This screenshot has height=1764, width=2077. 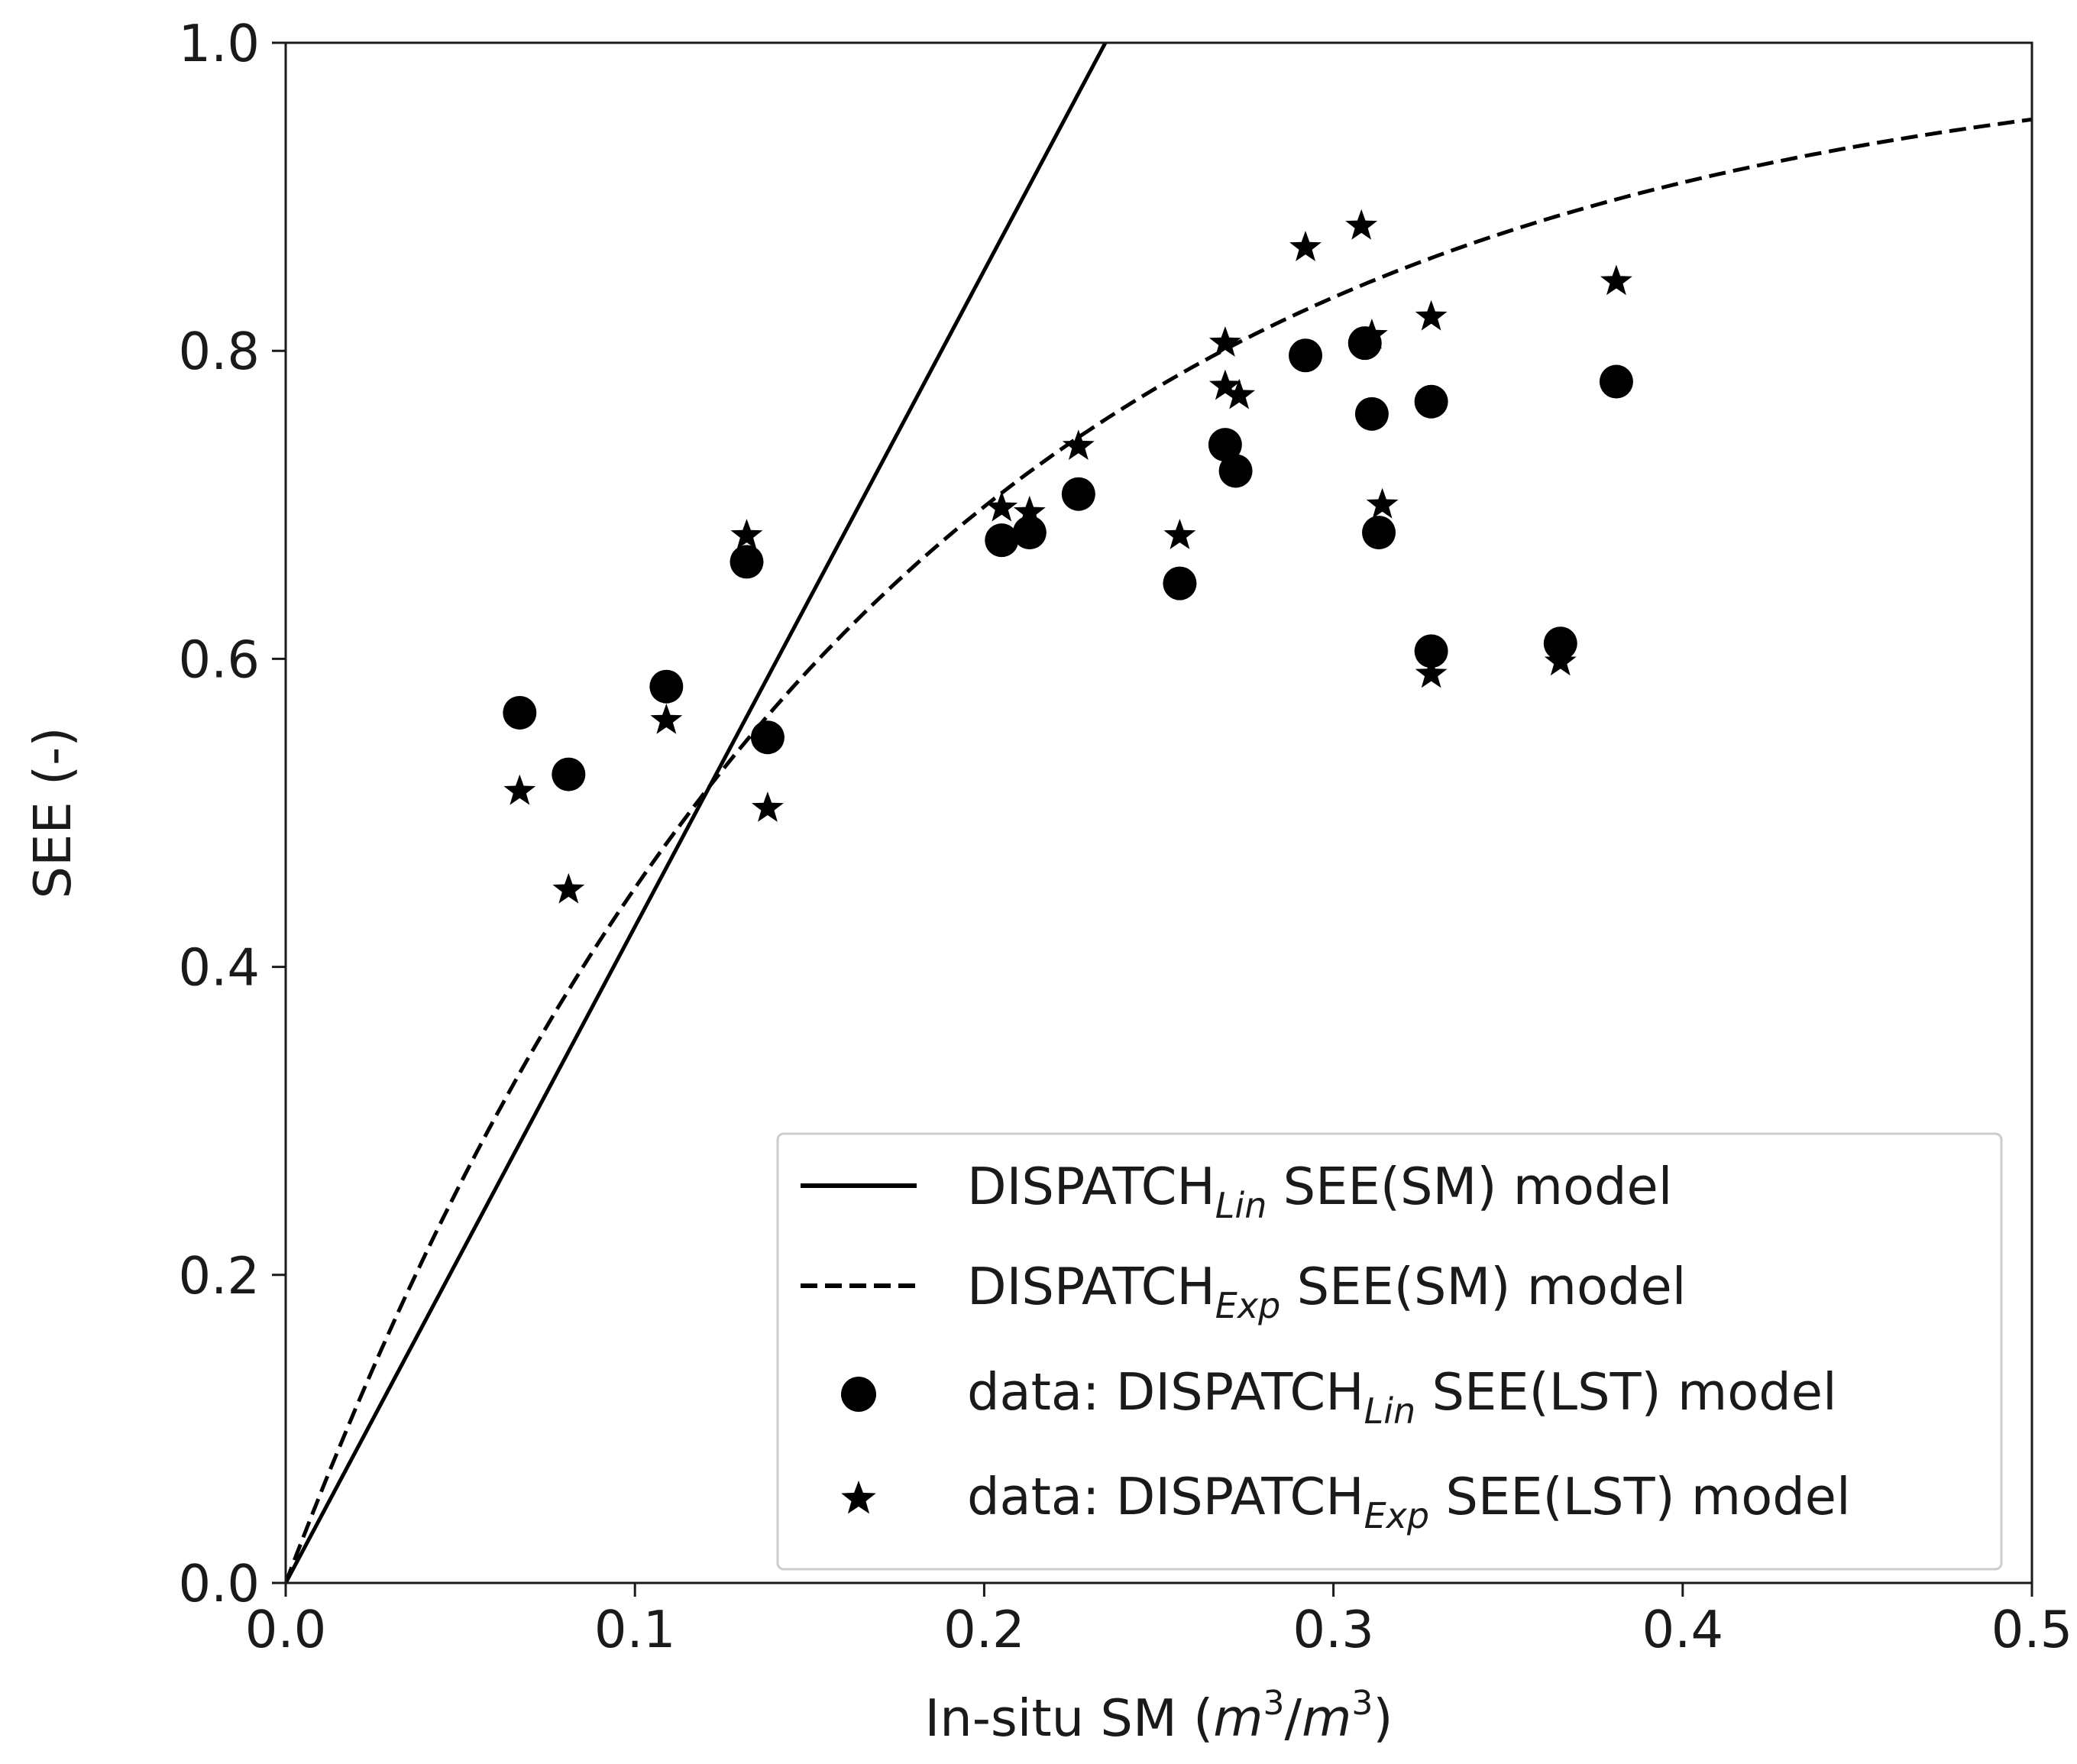 What do you see at coordinates (1068, 1718) in the screenshot?
I see `x-axis-title-text: In-situ SM (` at bounding box center [1068, 1718].